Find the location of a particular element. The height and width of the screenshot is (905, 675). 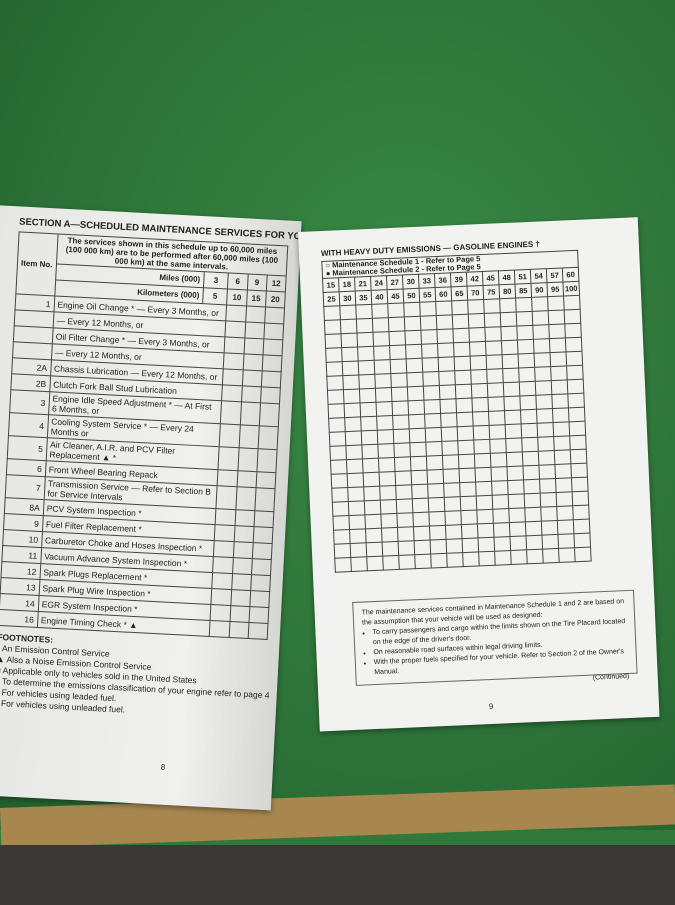

miles-header: 60 is located at coordinates (570, 274).